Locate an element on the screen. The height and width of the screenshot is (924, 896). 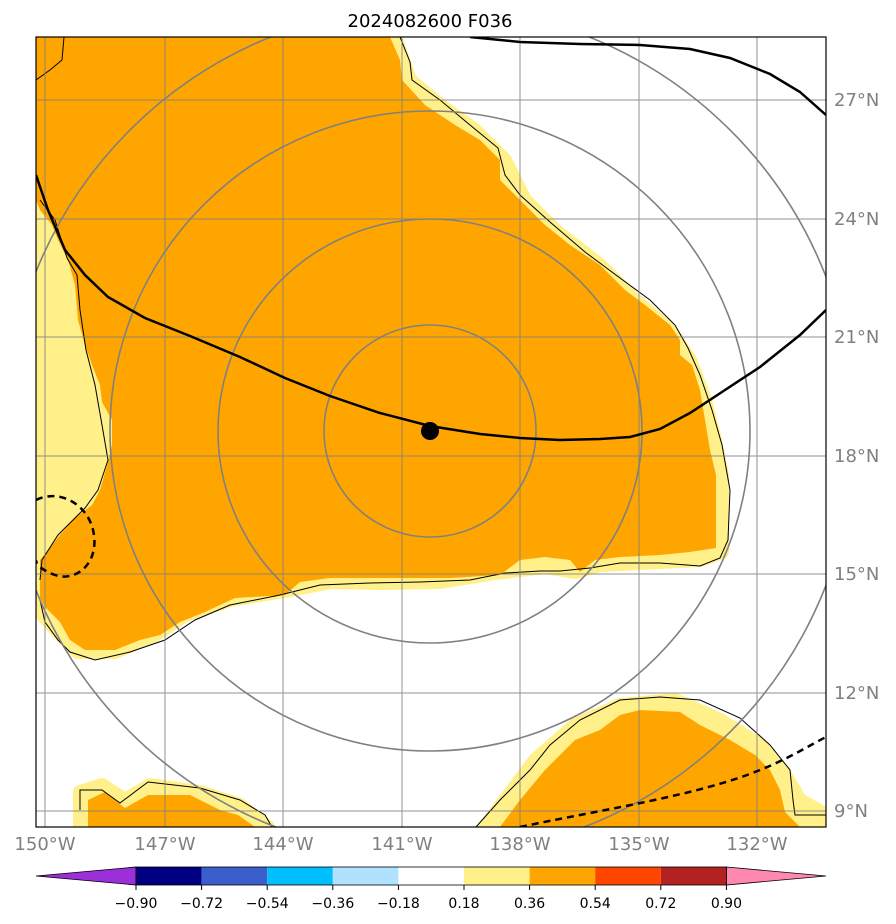
colorbar-tick-label: −0.72 is located at coordinates (201, 904).